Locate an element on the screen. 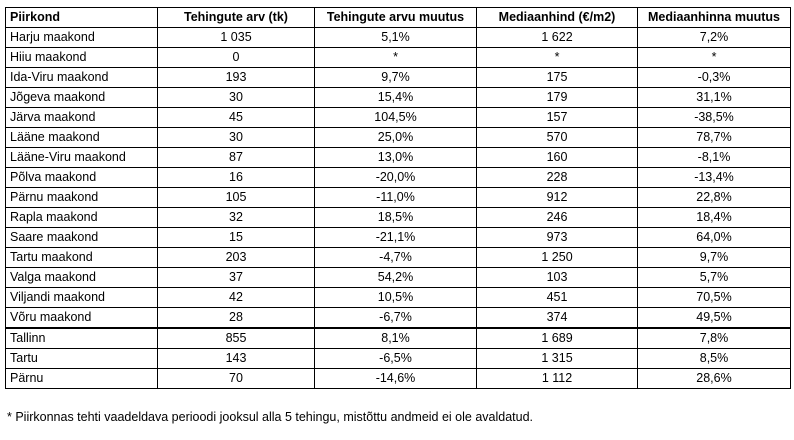  header-median-price-change: Mediaanhinna muutus is located at coordinates (714, 17).